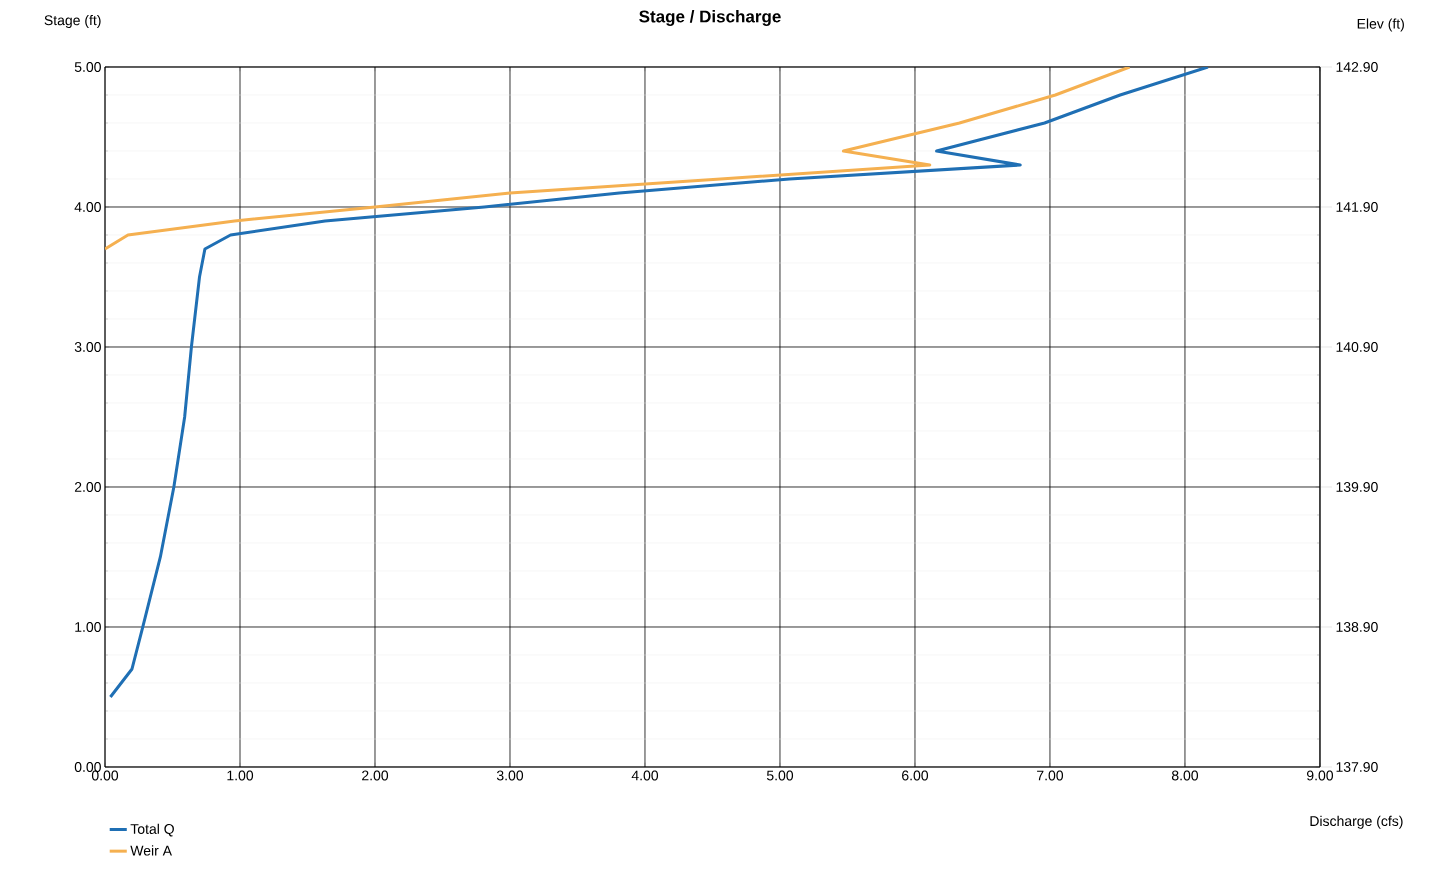 This screenshot has height=880, width=1441. Describe the element at coordinates (1380, 25) in the screenshot. I see `y2-axis-title: Elev (ft)` at that location.